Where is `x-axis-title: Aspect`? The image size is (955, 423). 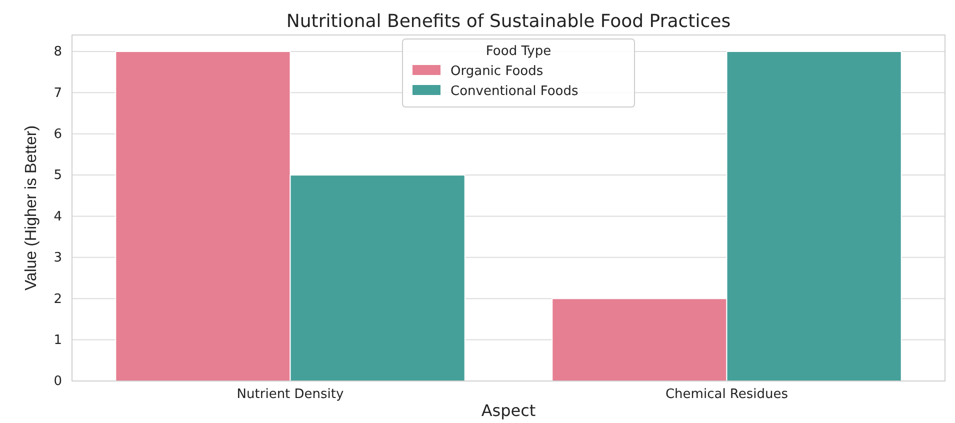 x-axis-title: Aspect is located at coordinates (508, 410).